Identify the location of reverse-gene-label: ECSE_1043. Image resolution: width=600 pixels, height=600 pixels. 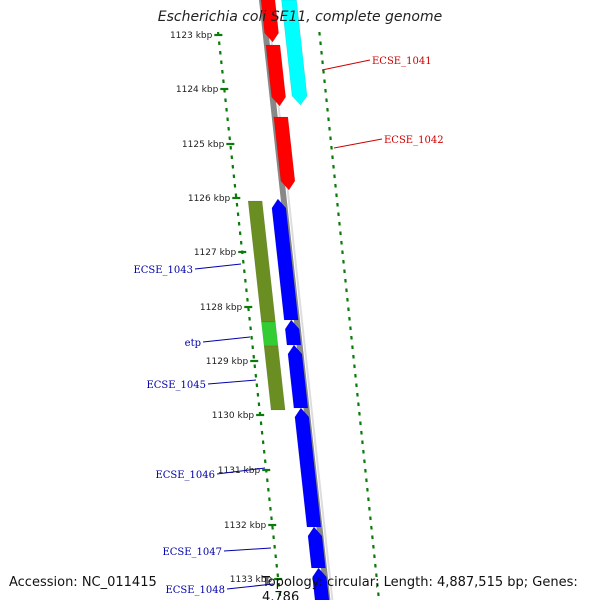
(163, 270).